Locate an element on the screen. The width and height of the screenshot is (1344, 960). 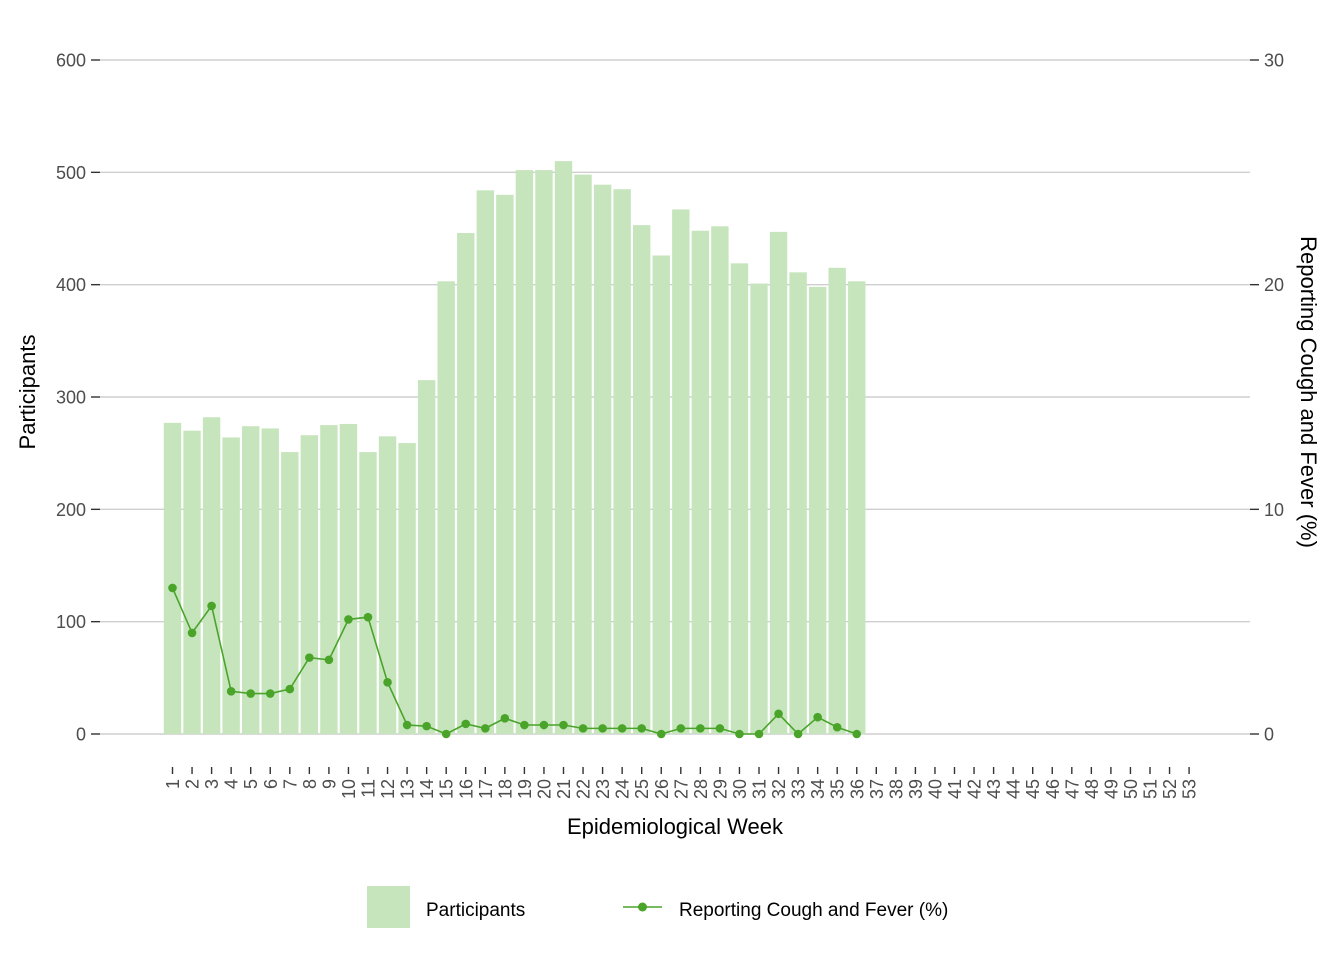
y-tick-label: 600 is located at coordinates (71, 61).